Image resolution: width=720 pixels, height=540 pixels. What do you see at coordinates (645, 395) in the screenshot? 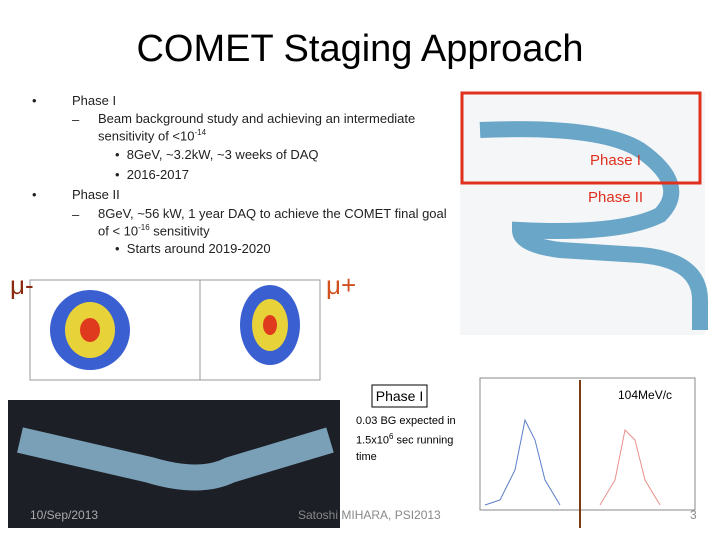
I see `momentum-label: 104MeV/c` at bounding box center [645, 395].